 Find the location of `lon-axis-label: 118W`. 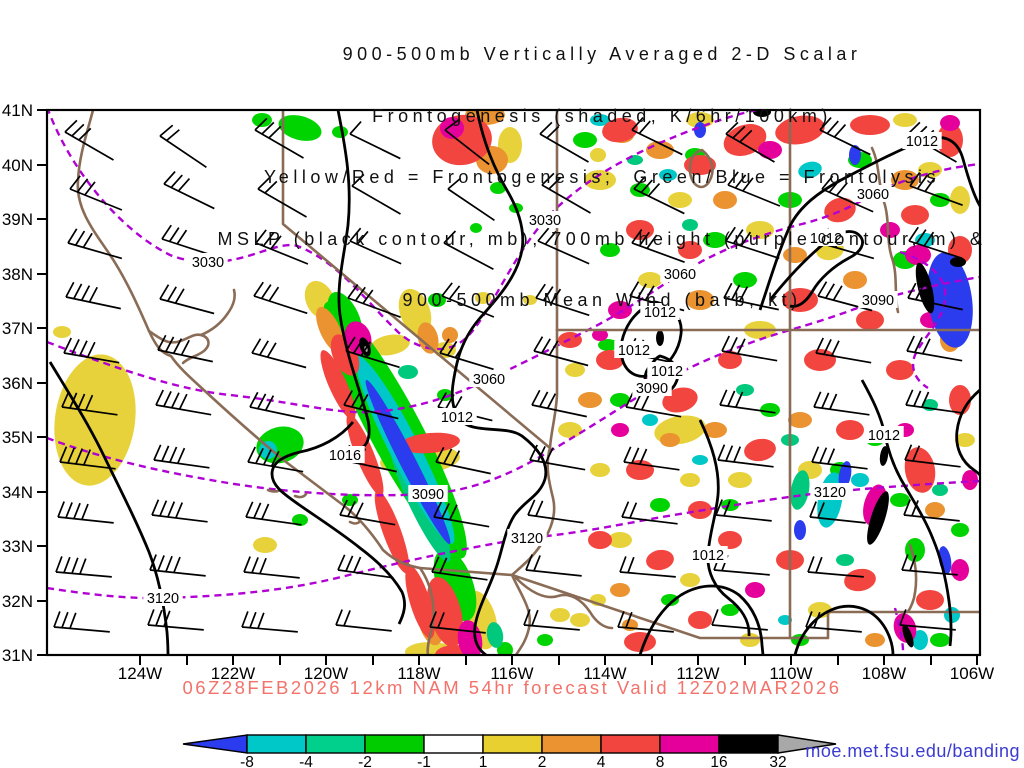

lon-axis-label: 118W is located at coordinates (418, 673).